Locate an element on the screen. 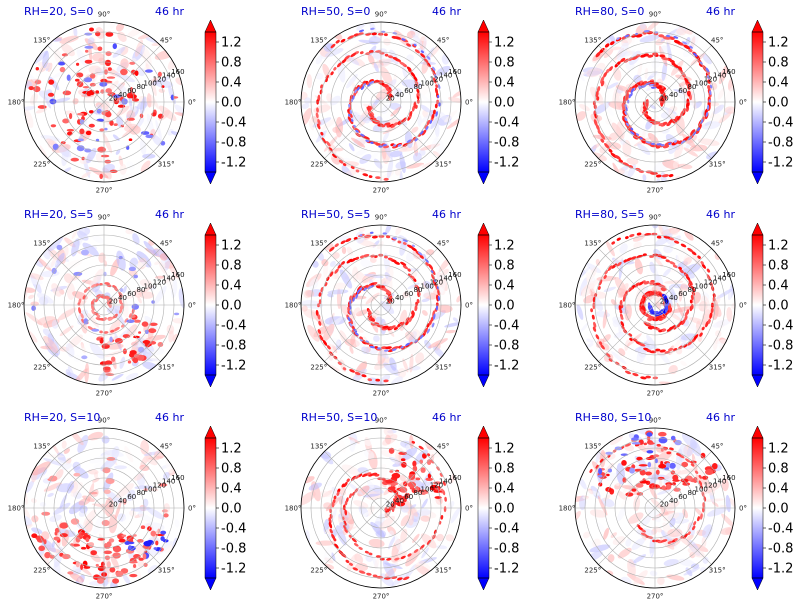  radial-tick-label: 80 is located at coordinates (692, 290).